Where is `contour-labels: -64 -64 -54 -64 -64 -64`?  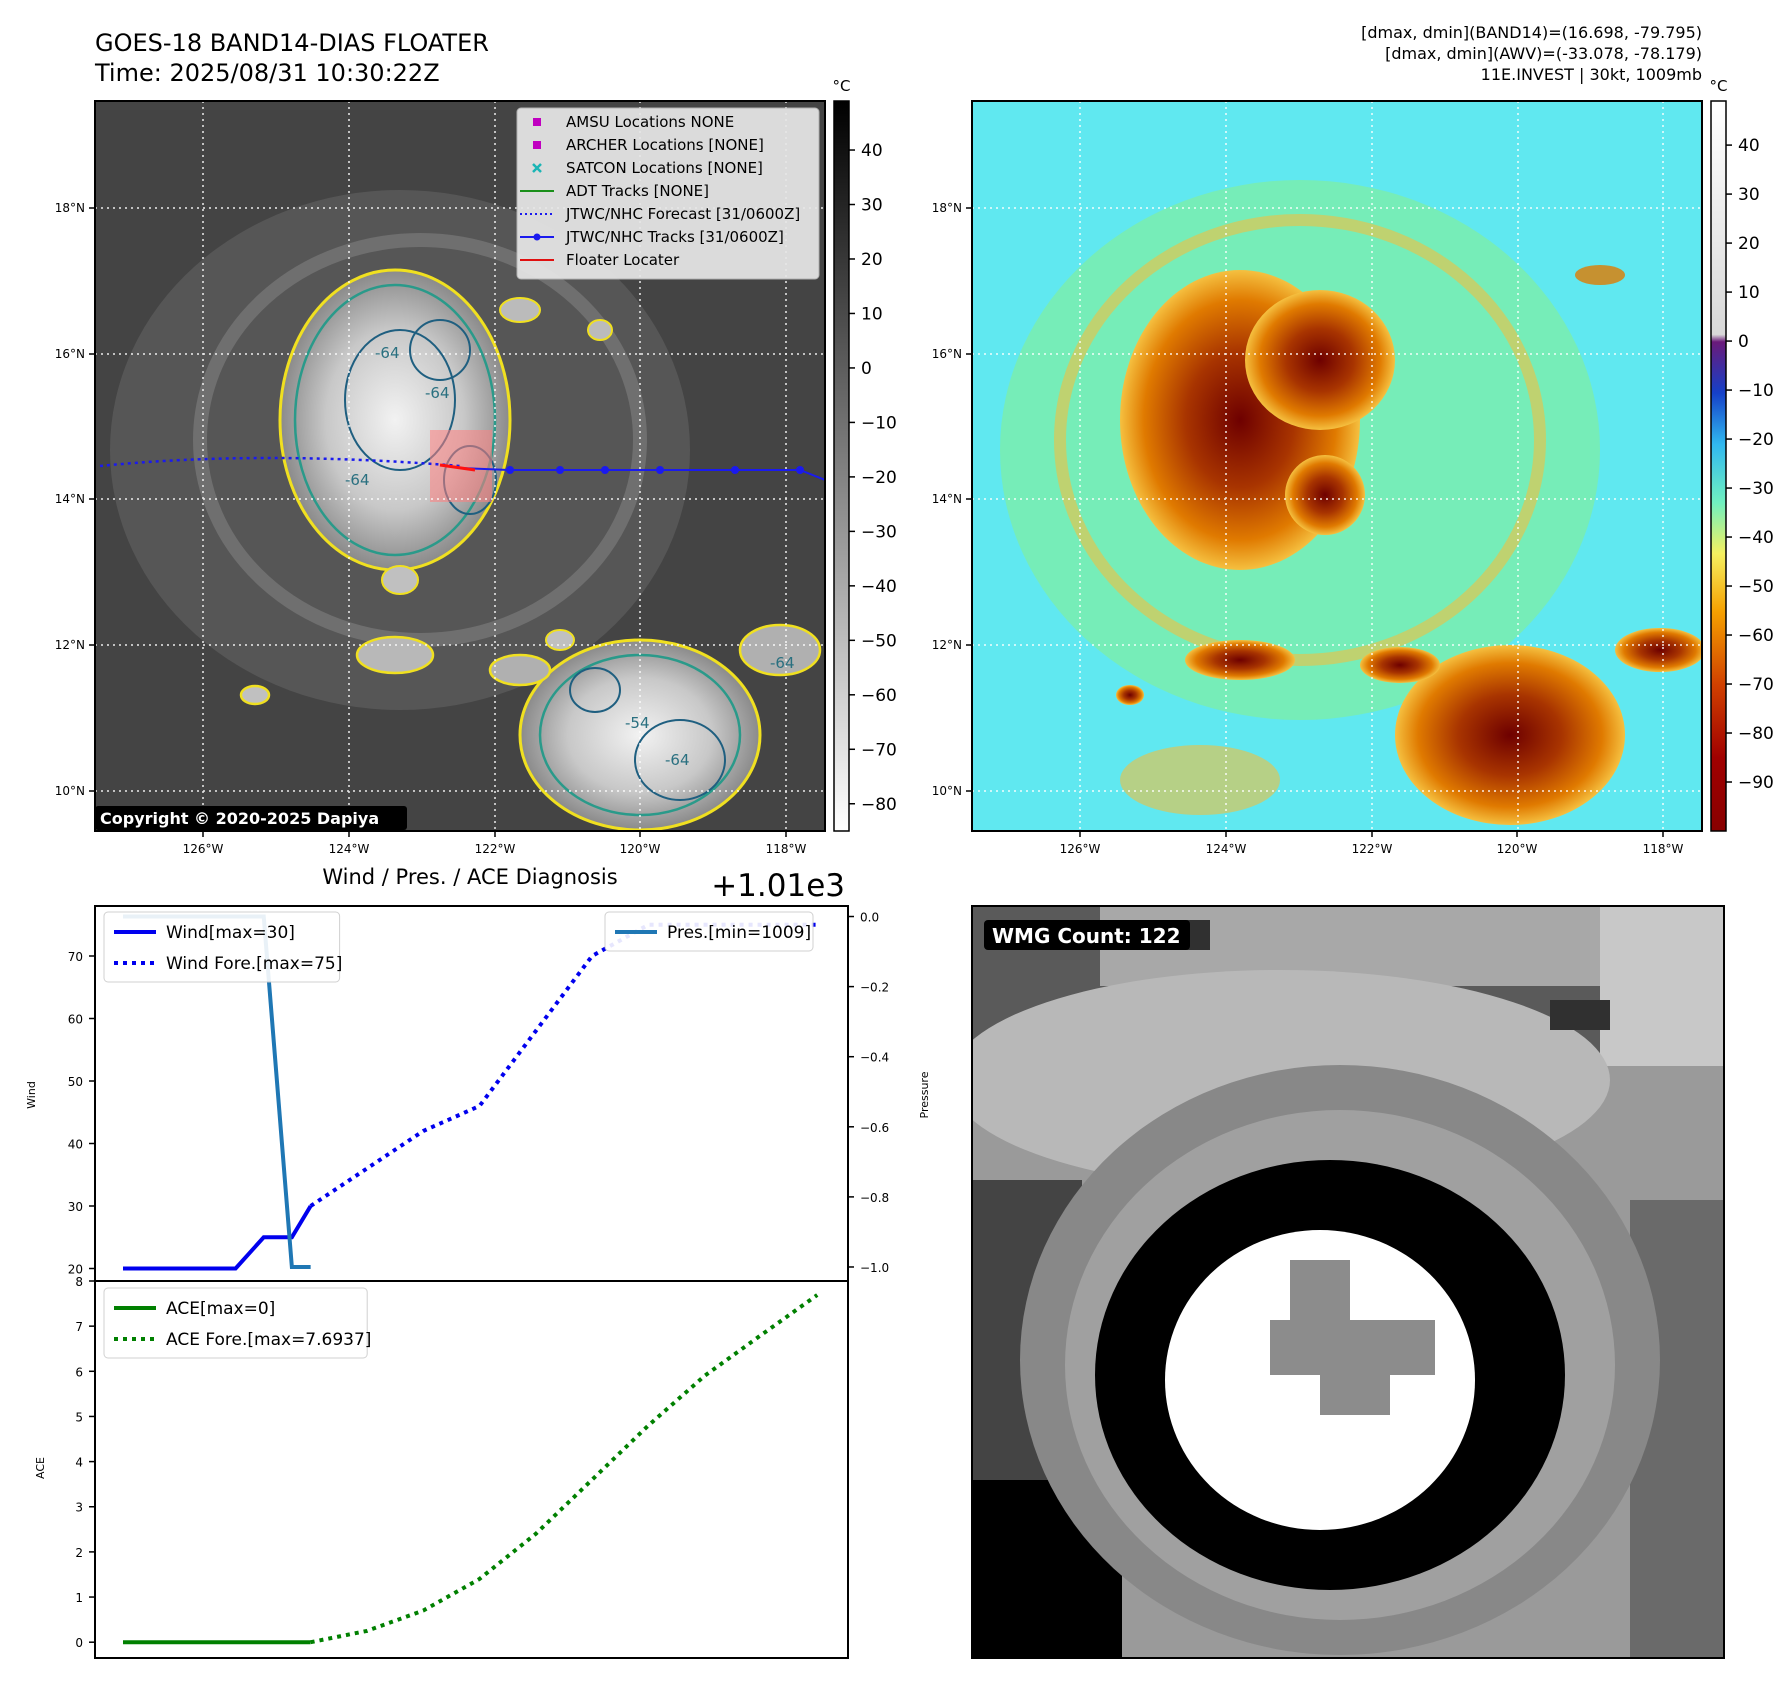
contour-labels: -64 -64 -54 -64 -64 -64 is located at coordinates (570, 556).